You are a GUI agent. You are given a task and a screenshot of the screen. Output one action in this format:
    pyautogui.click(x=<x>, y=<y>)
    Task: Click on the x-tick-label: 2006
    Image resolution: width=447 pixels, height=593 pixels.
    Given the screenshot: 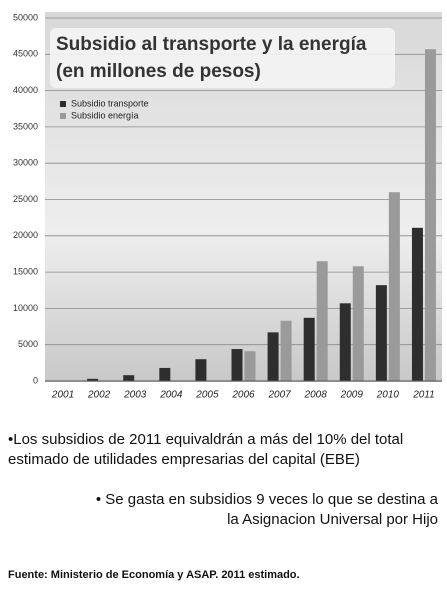 What is the action you would take?
    pyautogui.click(x=243, y=395)
    